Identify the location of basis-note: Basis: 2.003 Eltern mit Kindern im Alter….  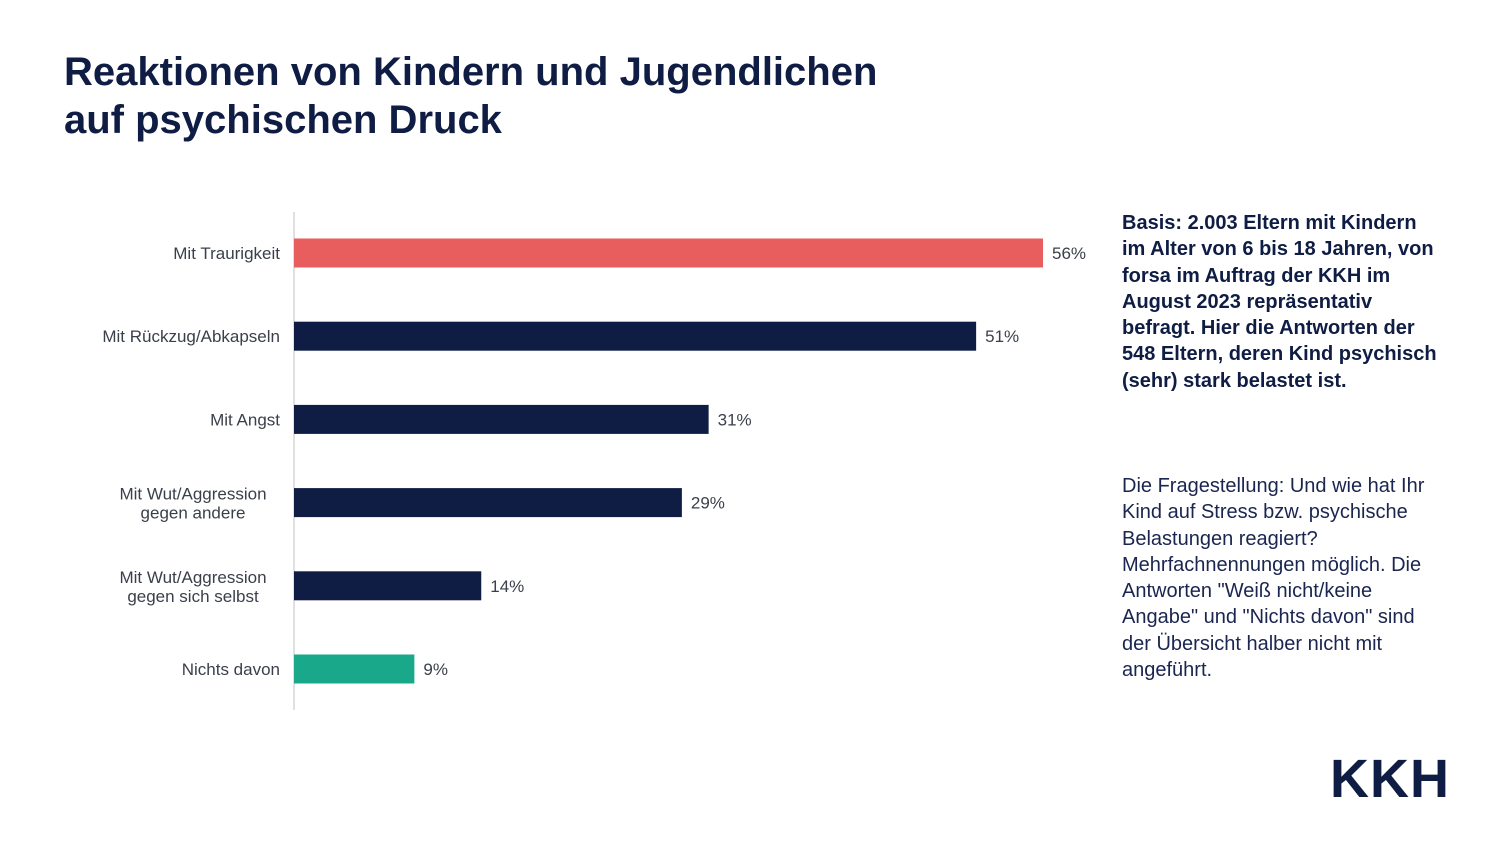
(1279, 302).